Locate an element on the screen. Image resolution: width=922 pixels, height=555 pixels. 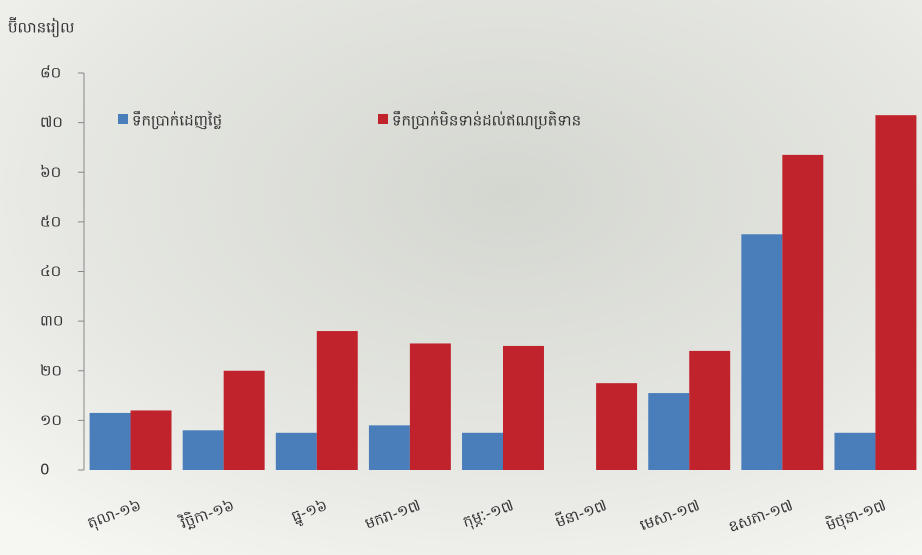
y-tick-label: ៦០ is located at coordinates (50, 172).